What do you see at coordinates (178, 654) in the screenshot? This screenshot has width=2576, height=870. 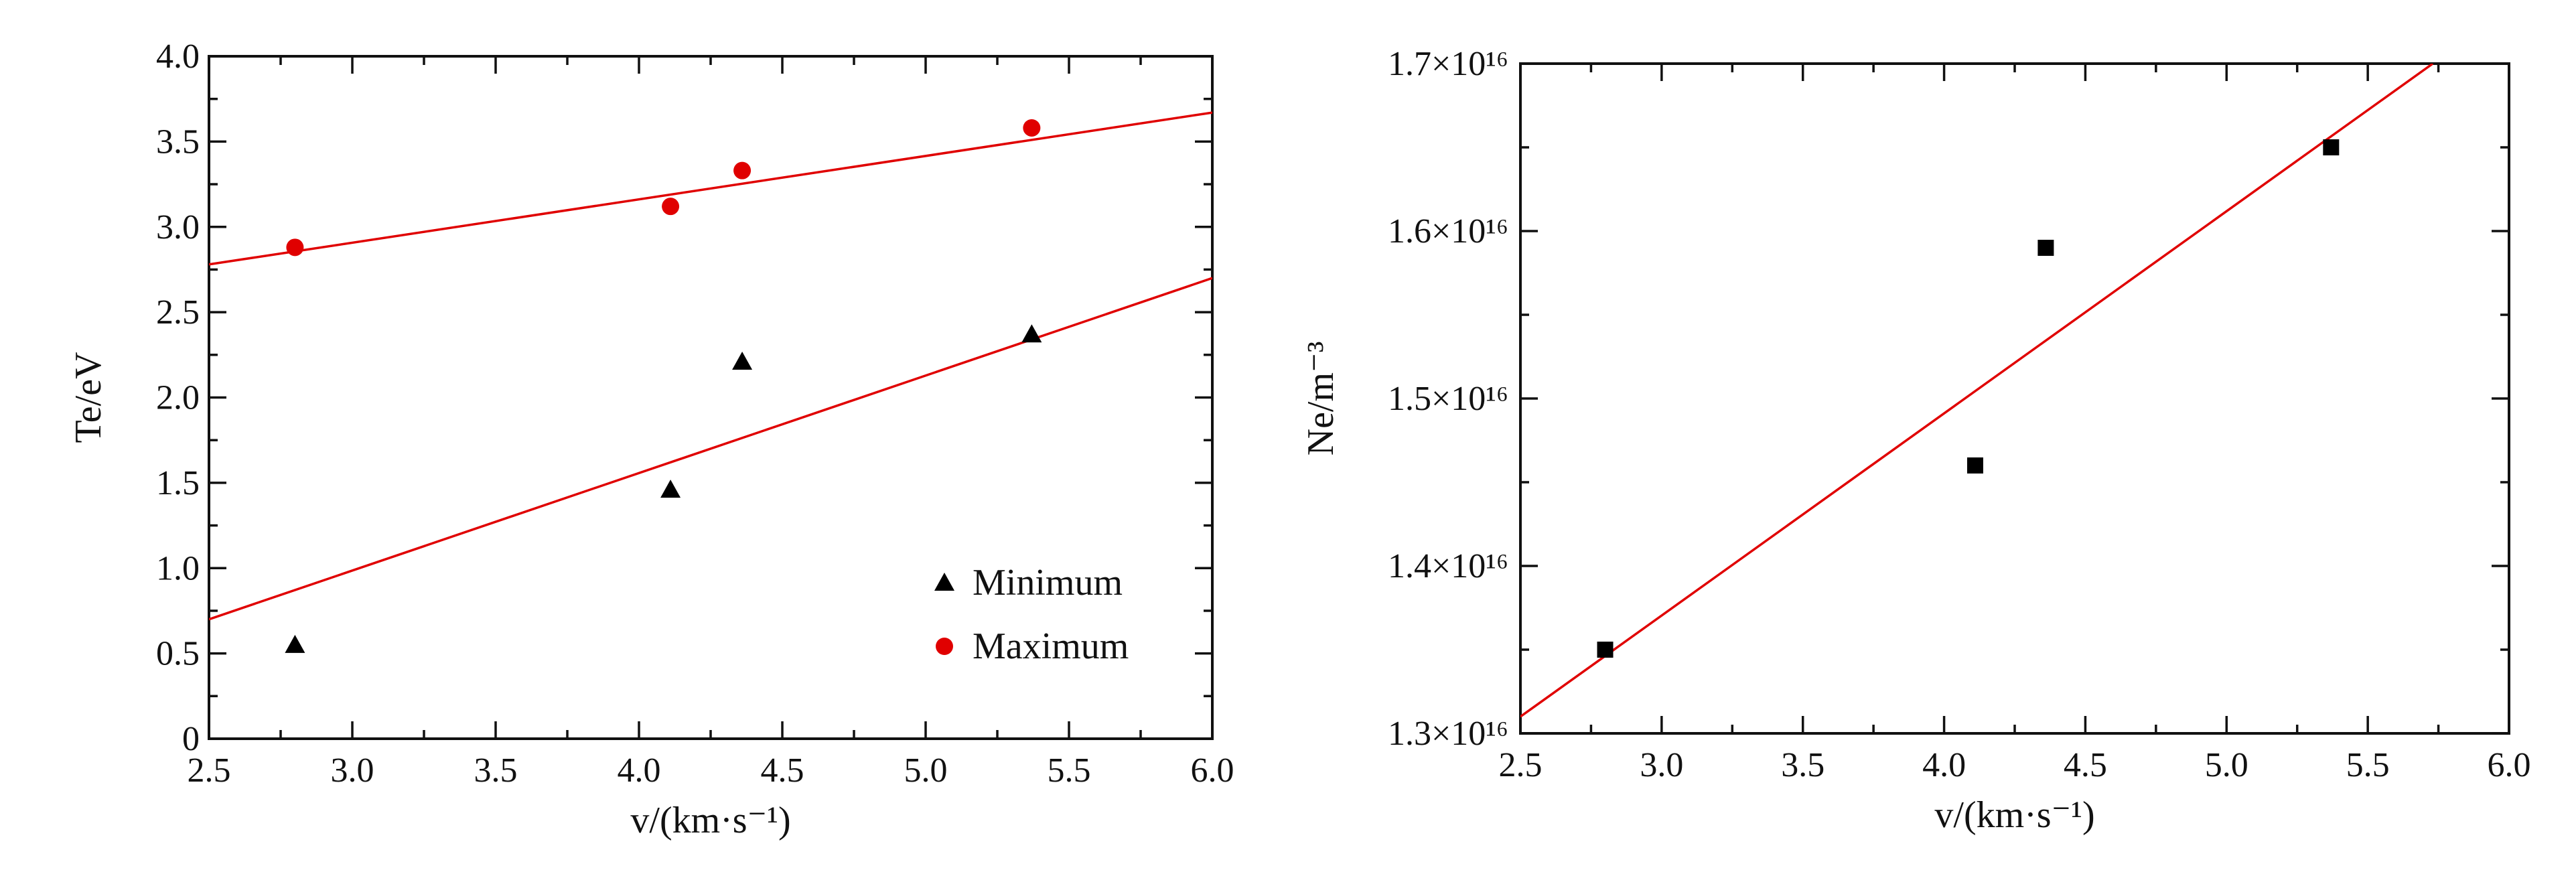 I see `y-tick-label: 0.5` at bounding box center [178, 654].